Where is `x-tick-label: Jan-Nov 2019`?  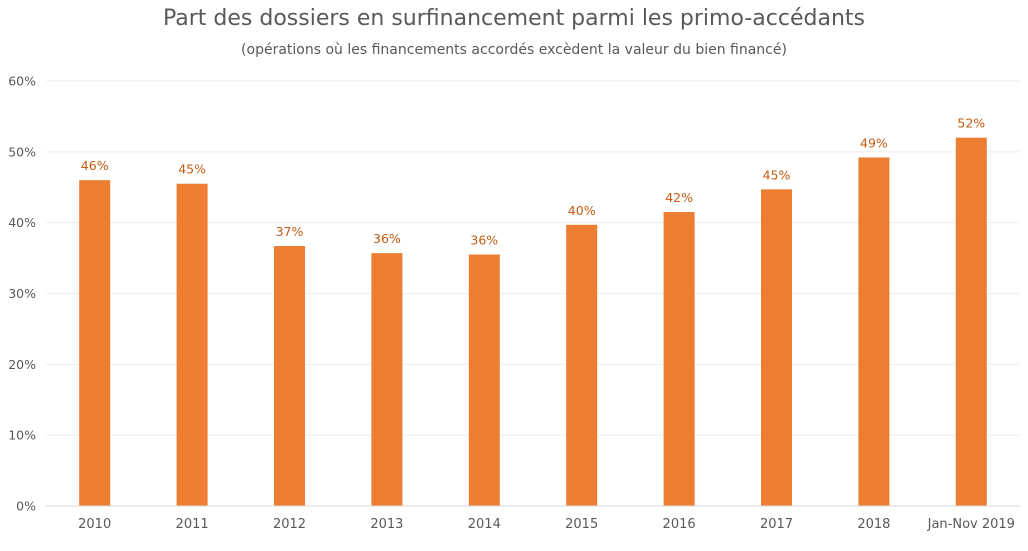
x-tick-label: Jan-Nov 2019 is located at coordinates (971, 524).